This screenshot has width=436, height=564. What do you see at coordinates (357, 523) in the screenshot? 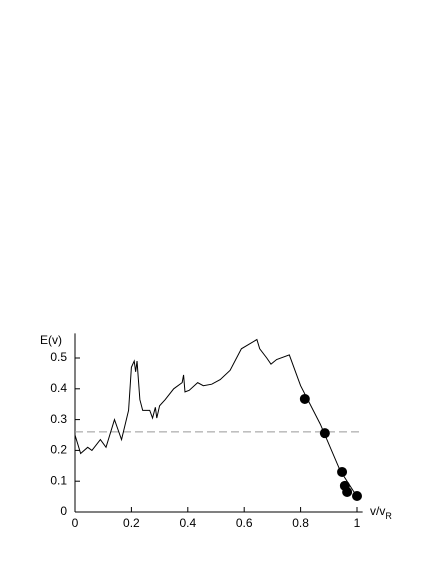
I see `x-tick-label: 1` at bounding box center [357, 523].